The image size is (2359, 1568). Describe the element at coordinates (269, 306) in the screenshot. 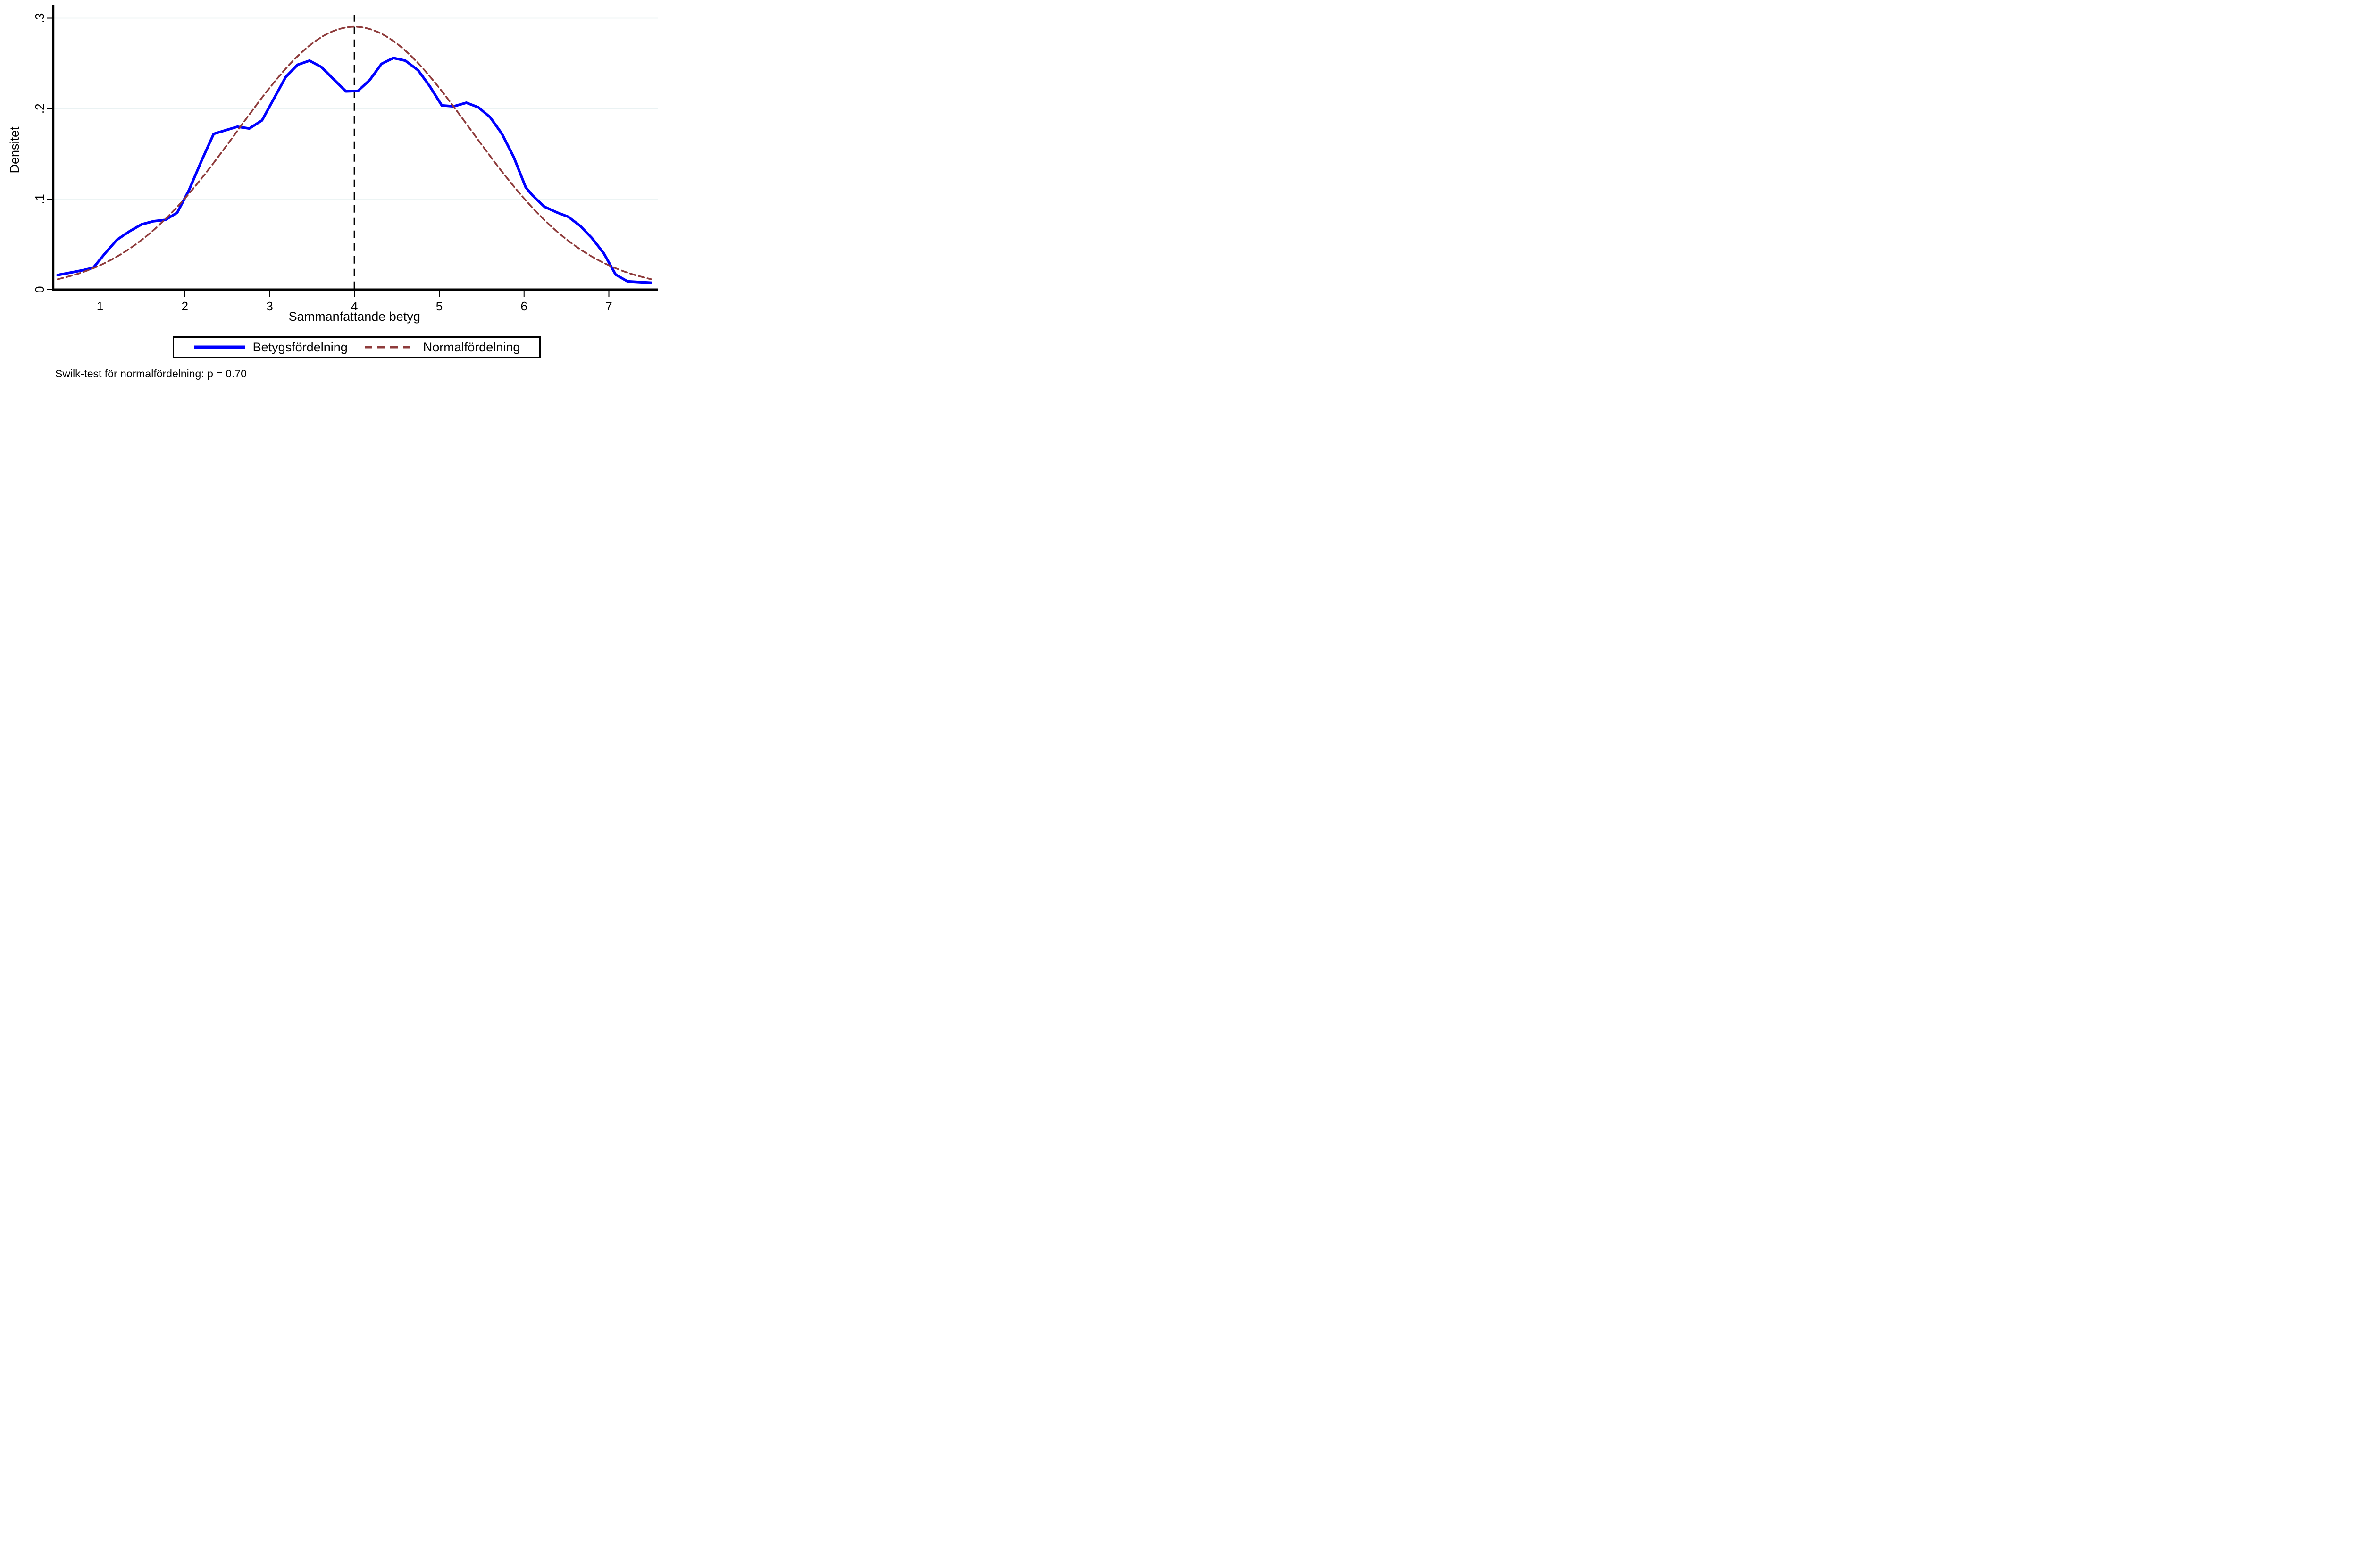

I see `x-tick-label: 3` at that location.